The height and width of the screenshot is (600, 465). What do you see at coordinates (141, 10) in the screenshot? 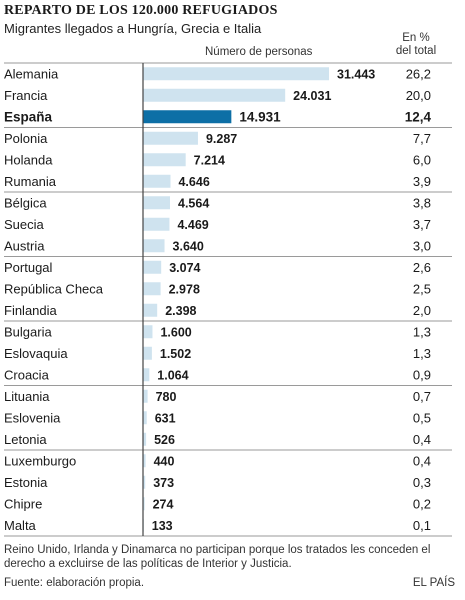
I see `chart-title: REPARTO DE LOS 120.000 REFUGIADOS` at bounding box center [141, 10].